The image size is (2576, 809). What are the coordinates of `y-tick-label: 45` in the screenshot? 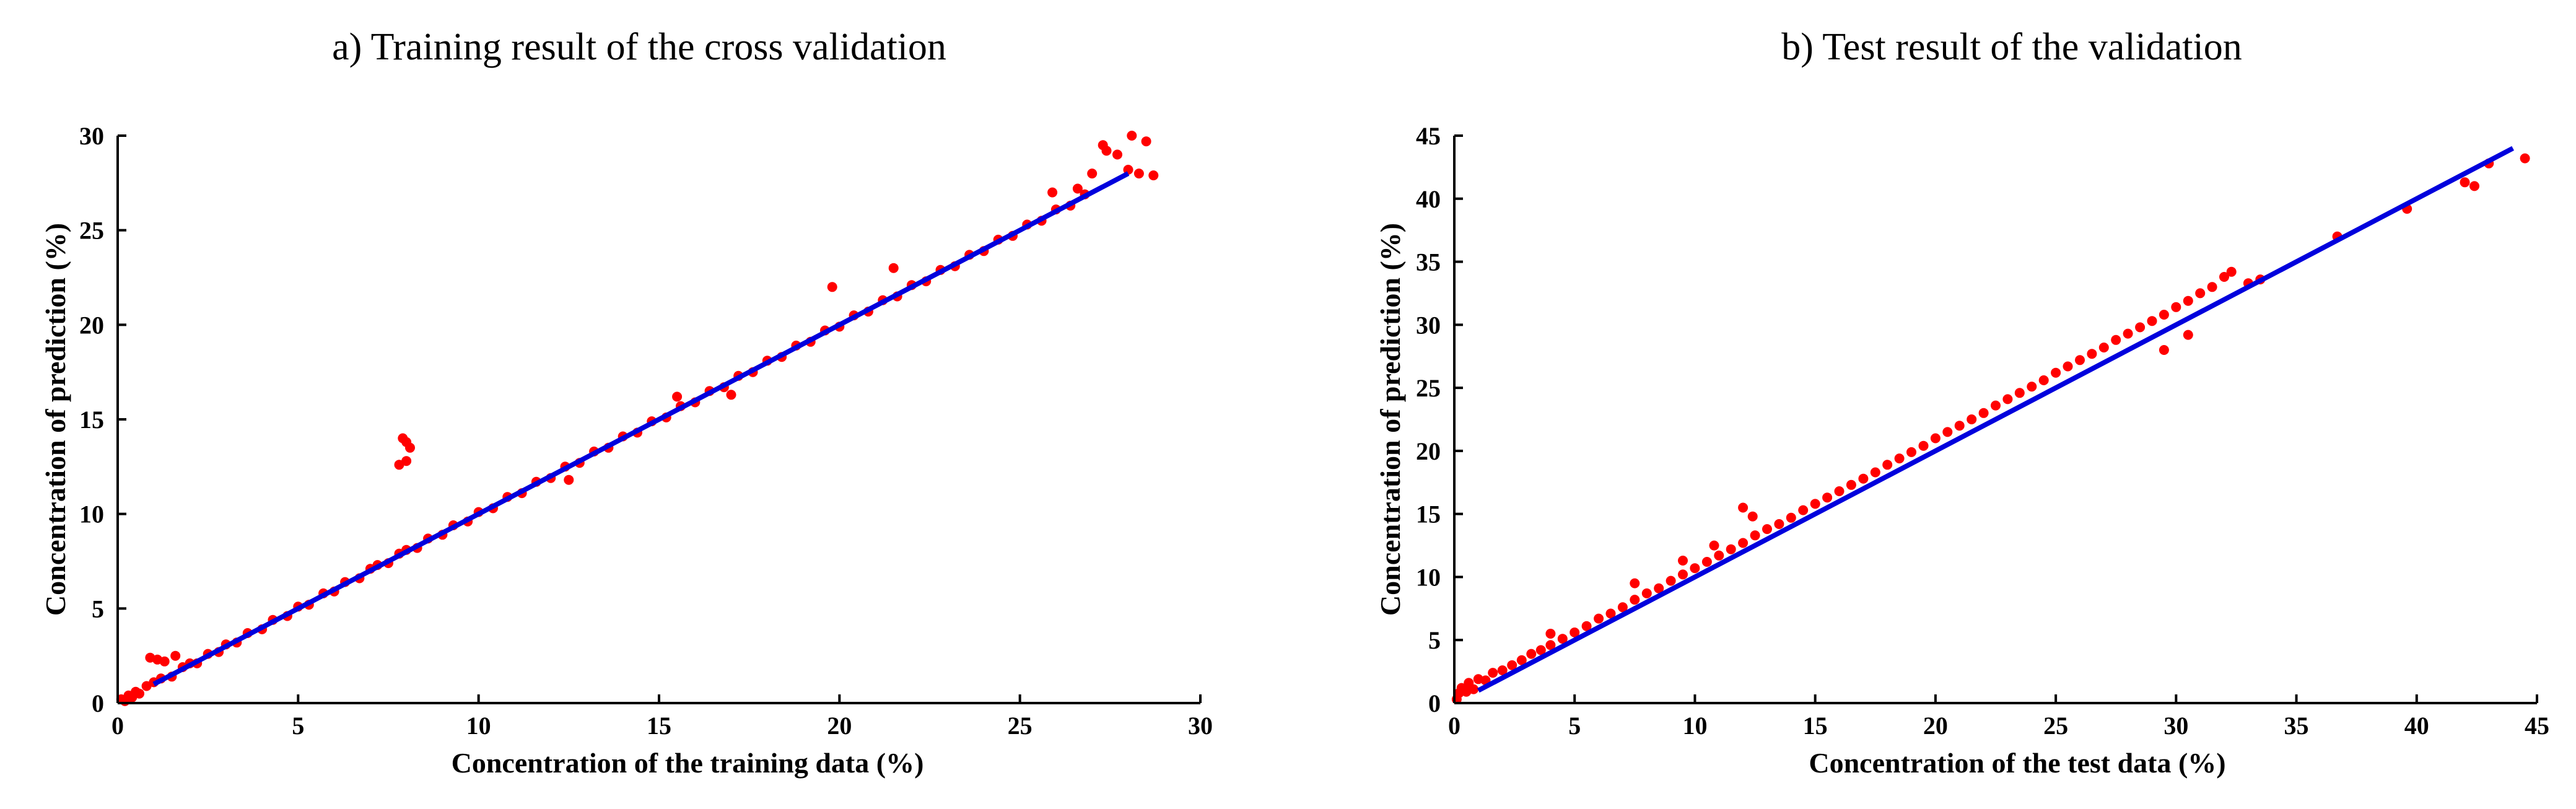 It's located at (1428, 136).